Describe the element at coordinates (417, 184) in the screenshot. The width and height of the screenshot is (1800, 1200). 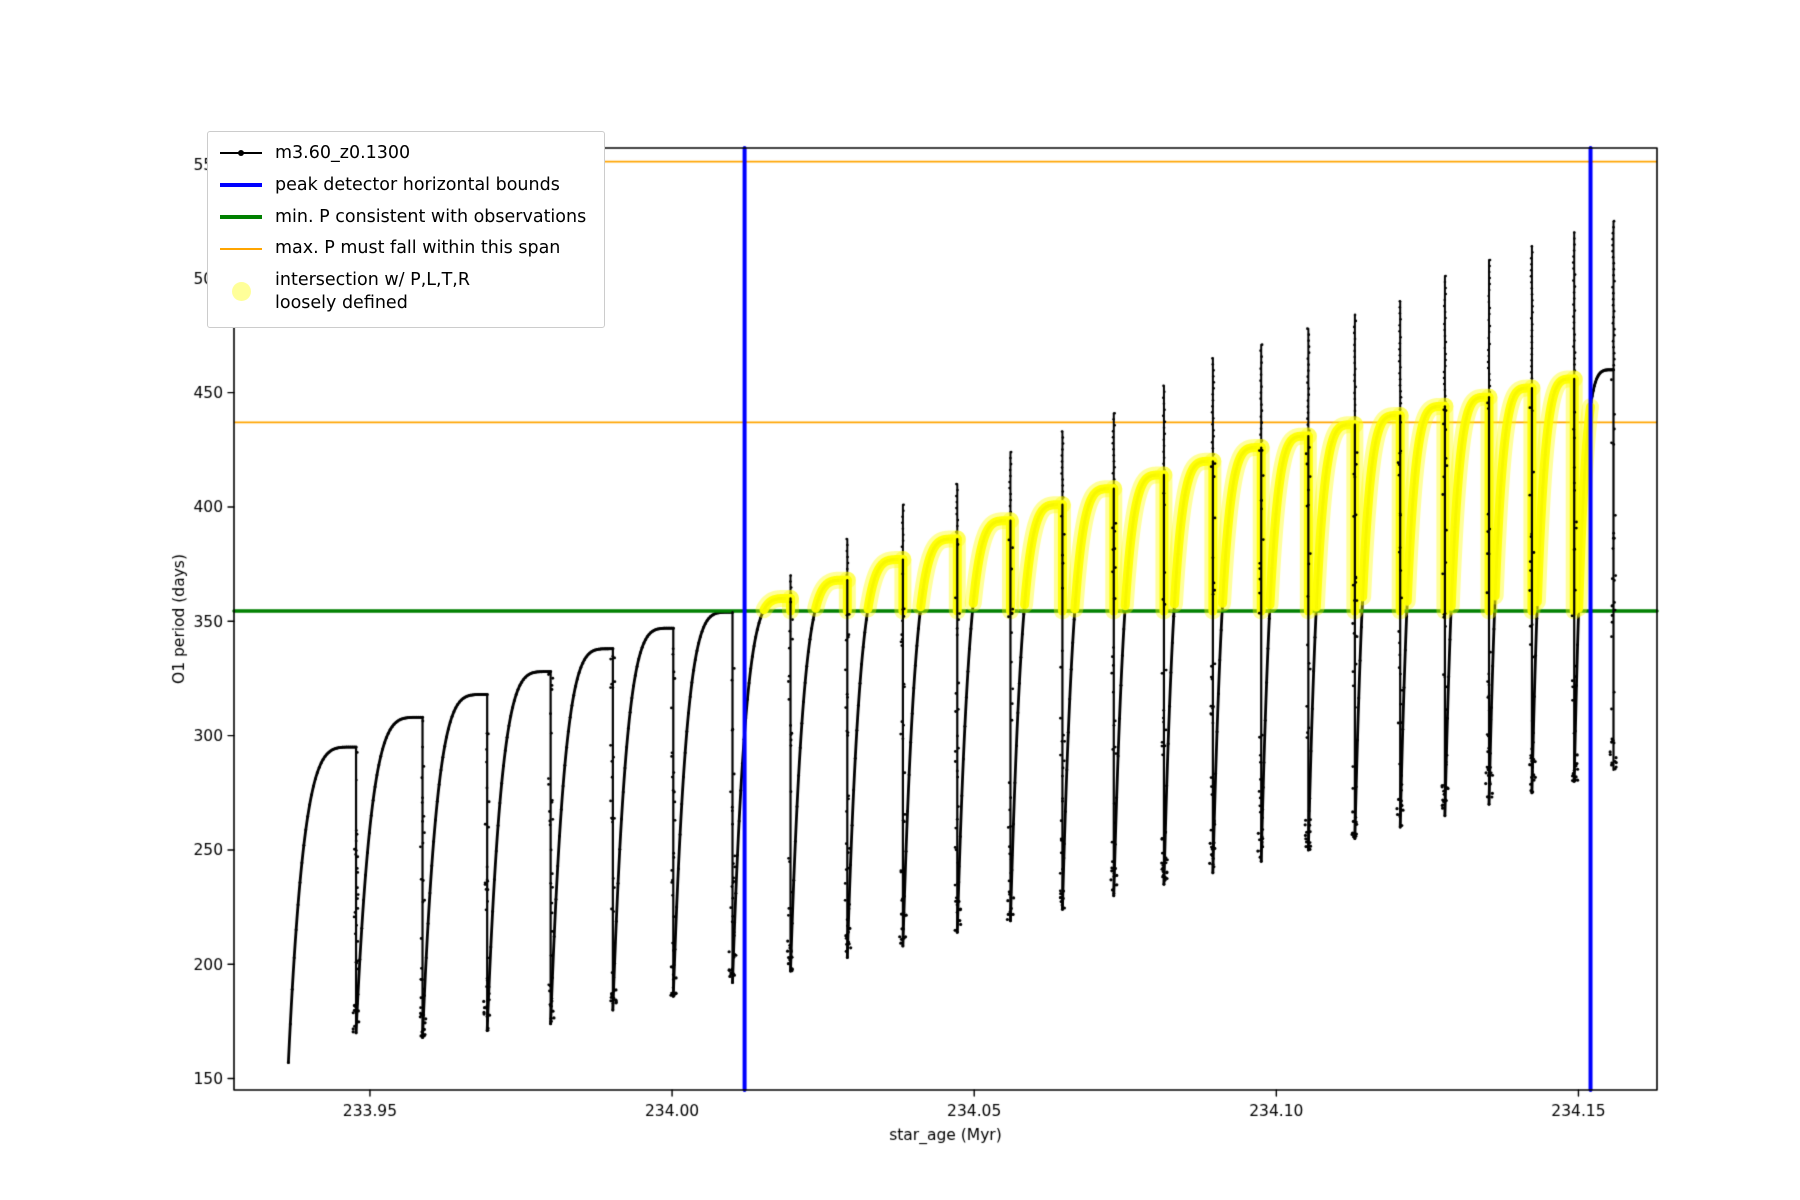
I see `legend-label-peak-bounds: peak detector horizontal bounds` at that location.